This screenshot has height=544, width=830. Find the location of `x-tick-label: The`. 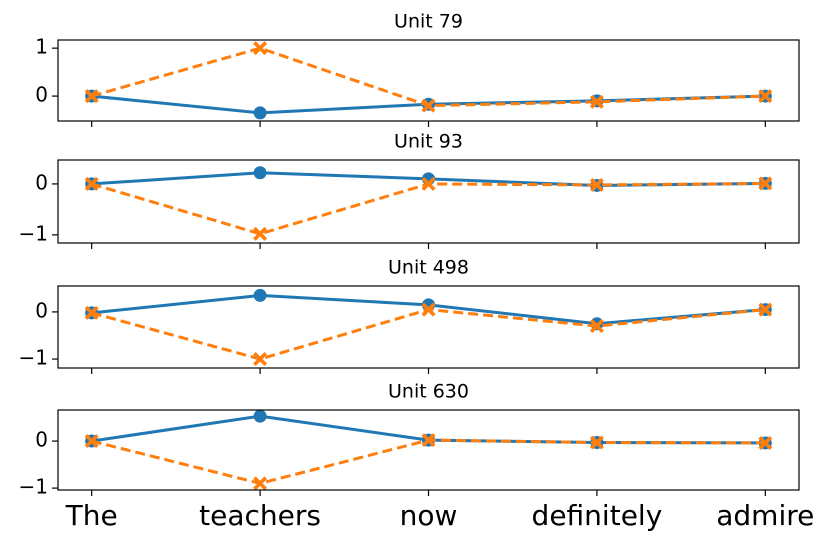

x-tick-label: The is located at coordinates (91, 515).